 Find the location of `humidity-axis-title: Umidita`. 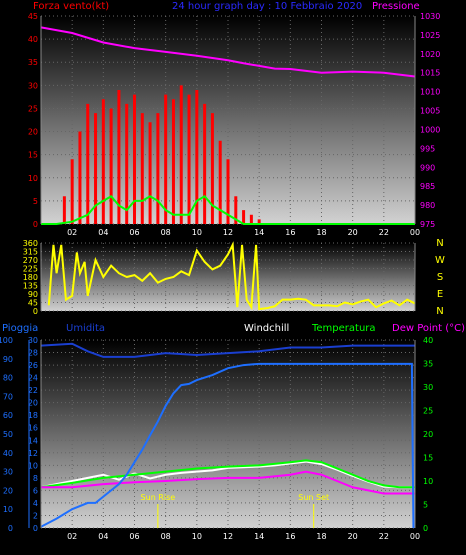

humidity-axis-title: Umidita is located at coordinates (85, 328).